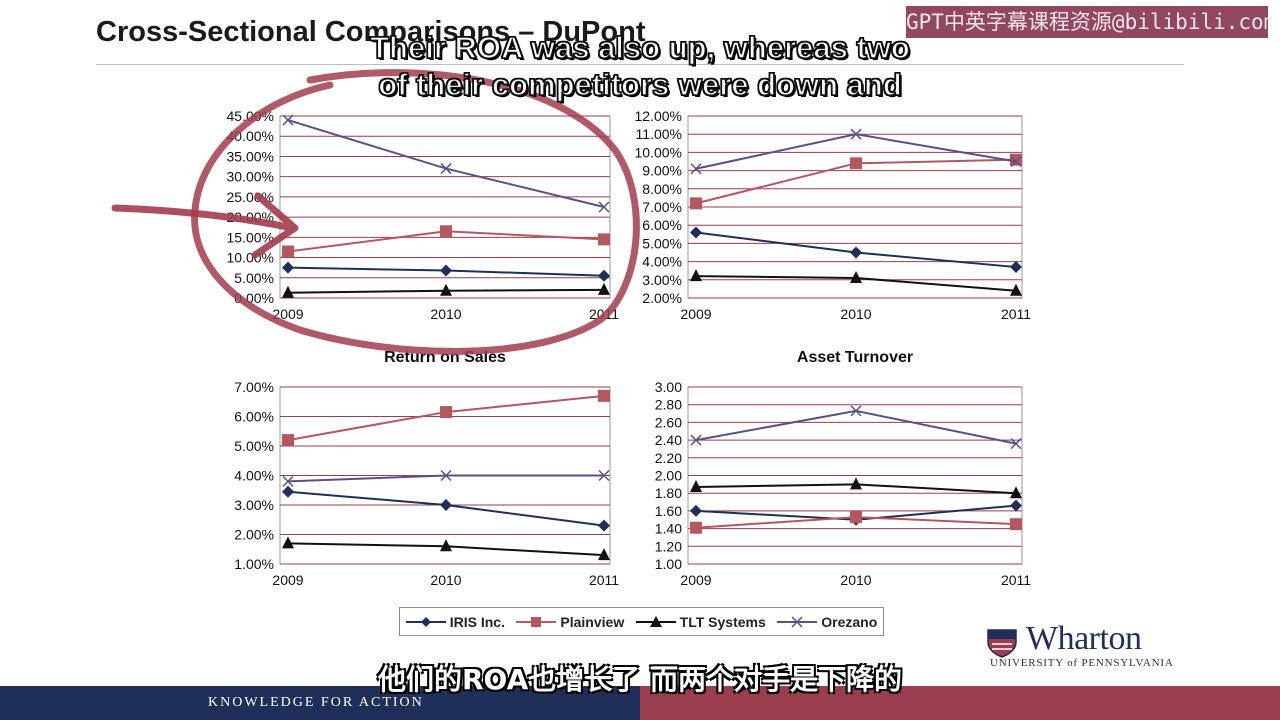  I want to click on y-tick-label: 35.00%, so click(250, 156).